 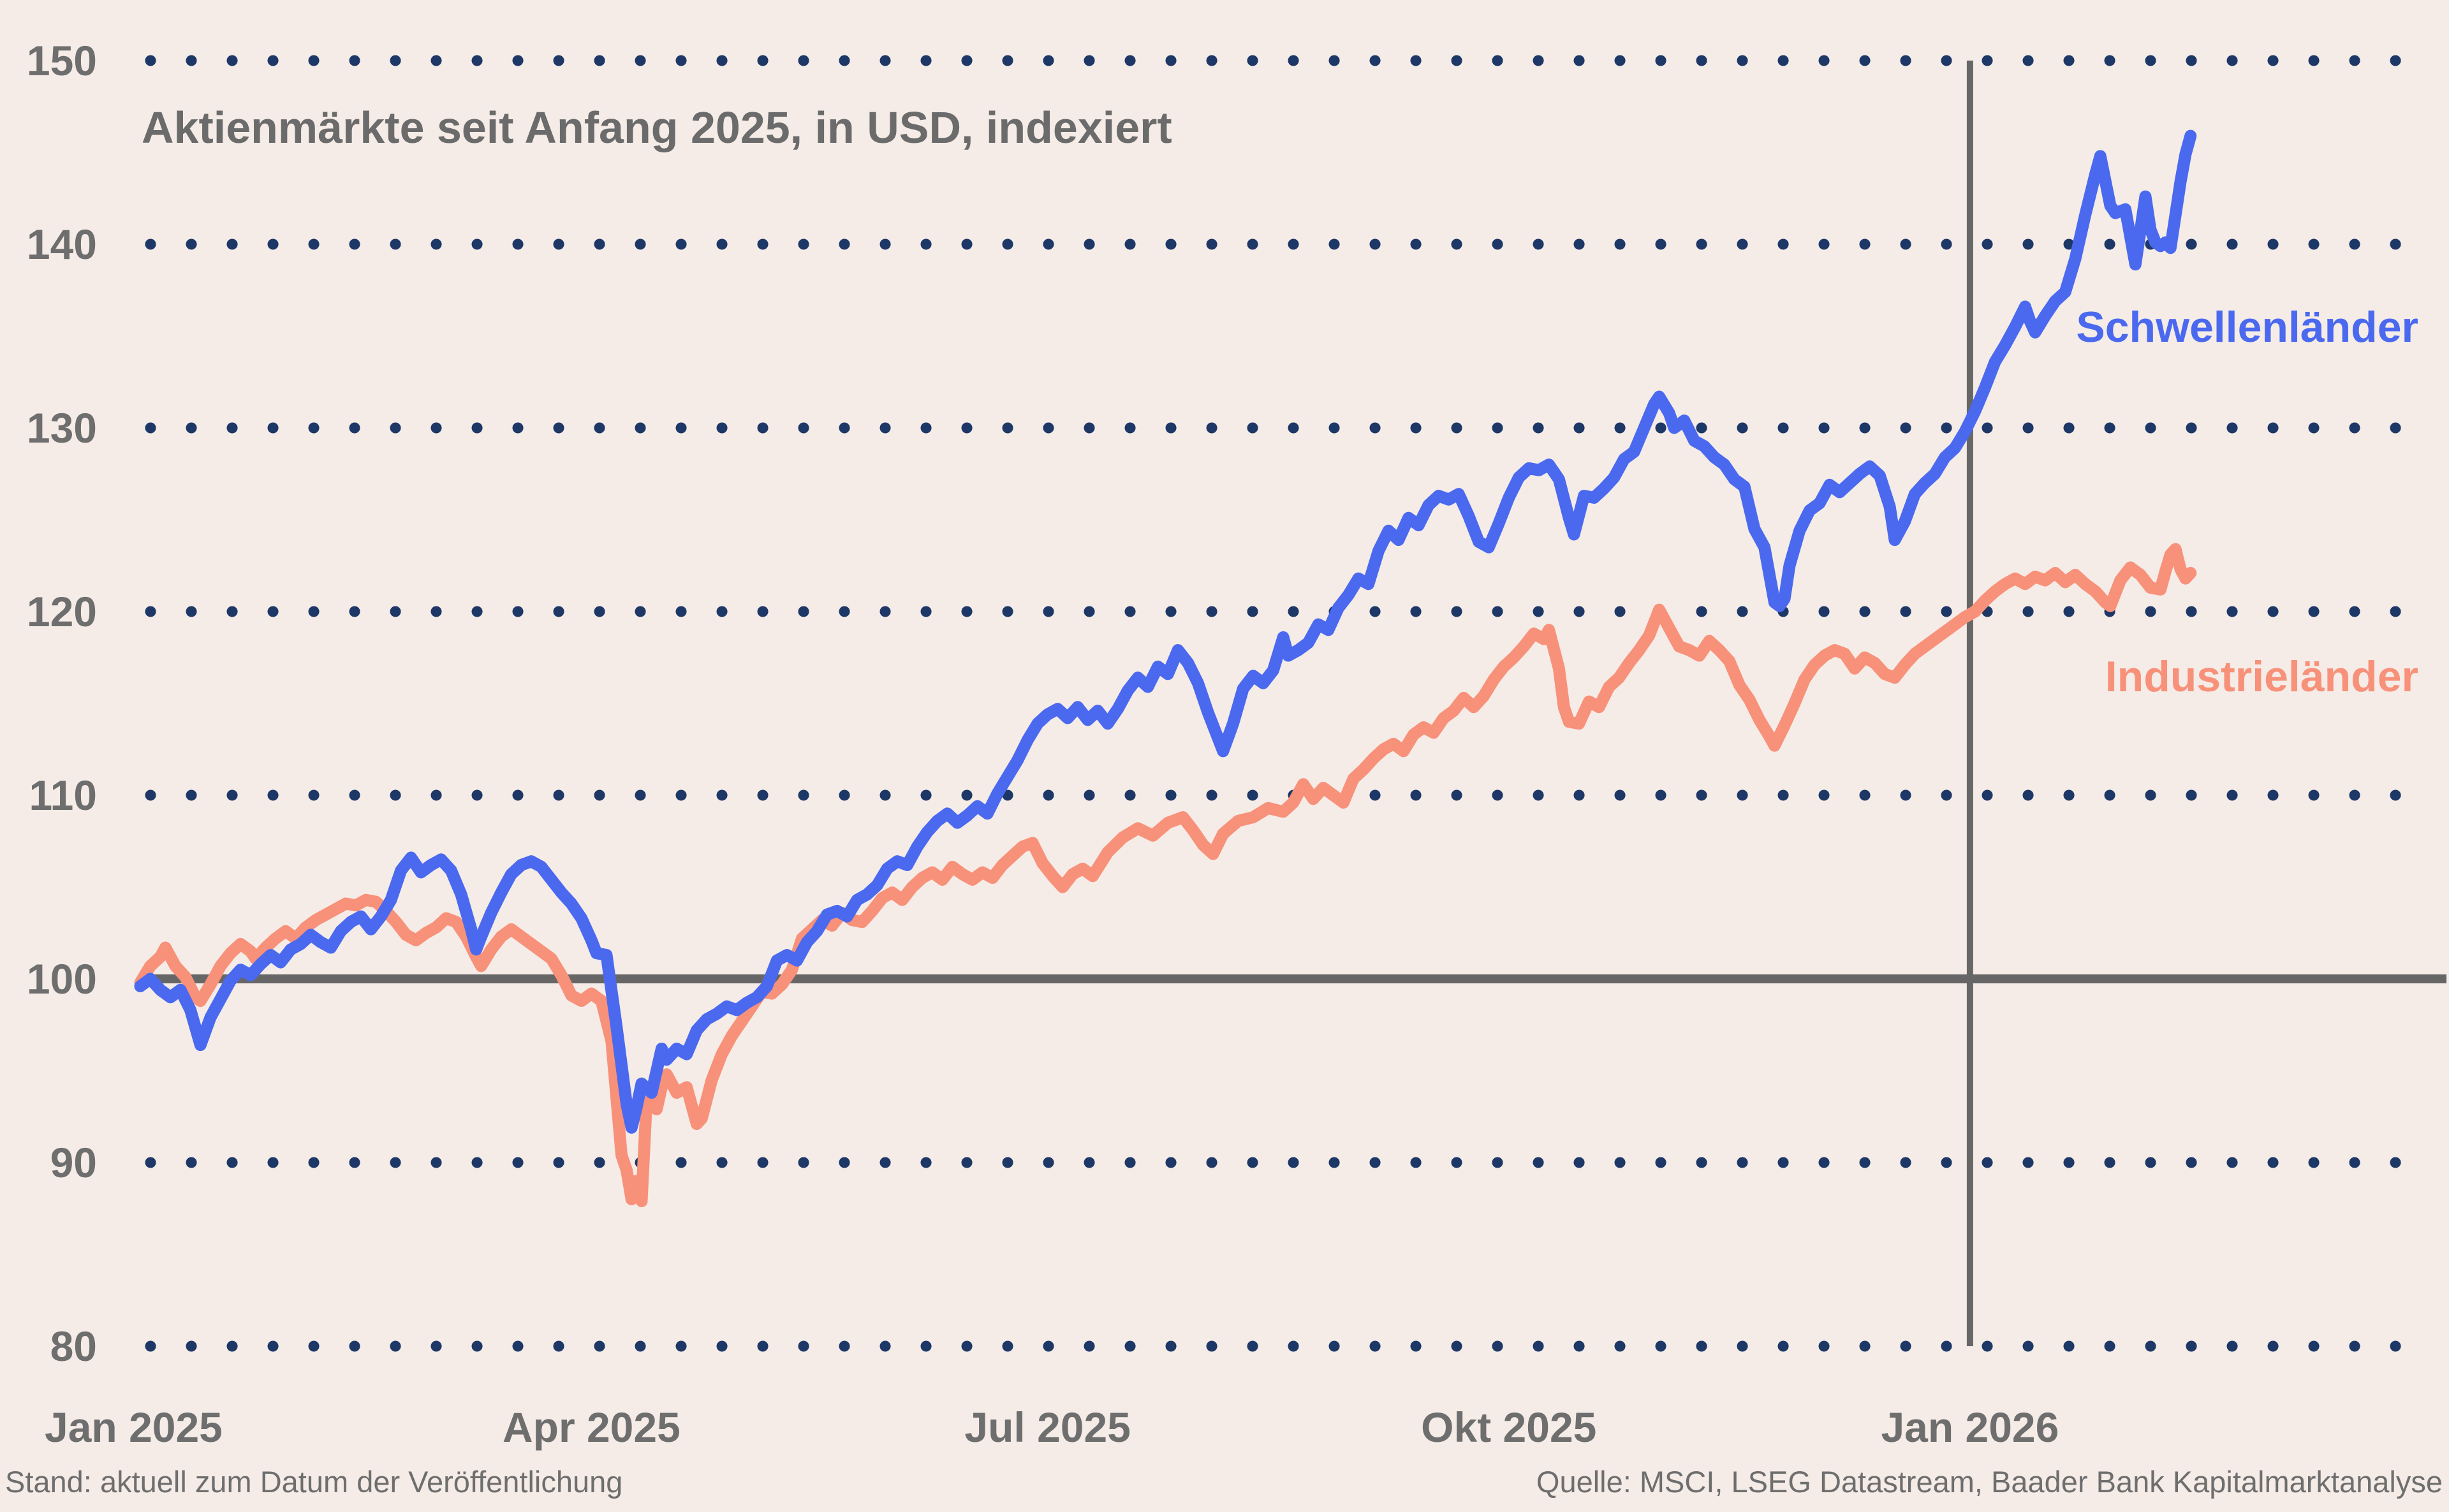 I want to click on y-tick-label-100: 100, so click(x=62, y=978).